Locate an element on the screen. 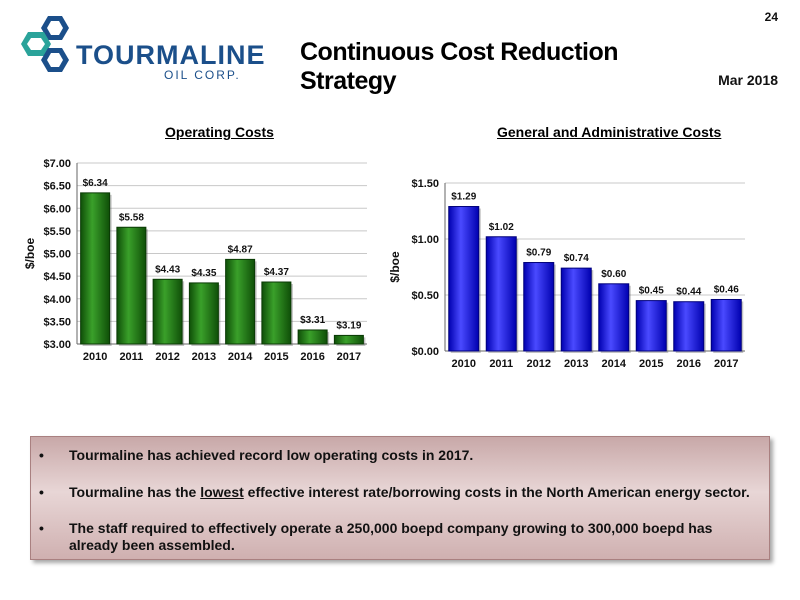 The height and width of the screenshot is (600, 800). data-label: $1.29 is located at coordinates (463, 197).